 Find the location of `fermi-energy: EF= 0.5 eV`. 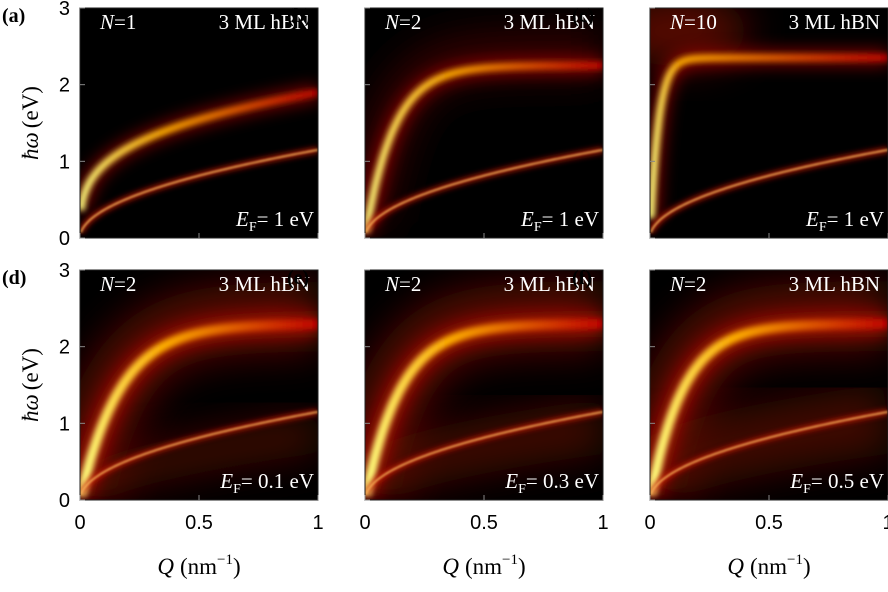

fermi-energy: EF= 0.5 eV is located at coordinates (836, 483).